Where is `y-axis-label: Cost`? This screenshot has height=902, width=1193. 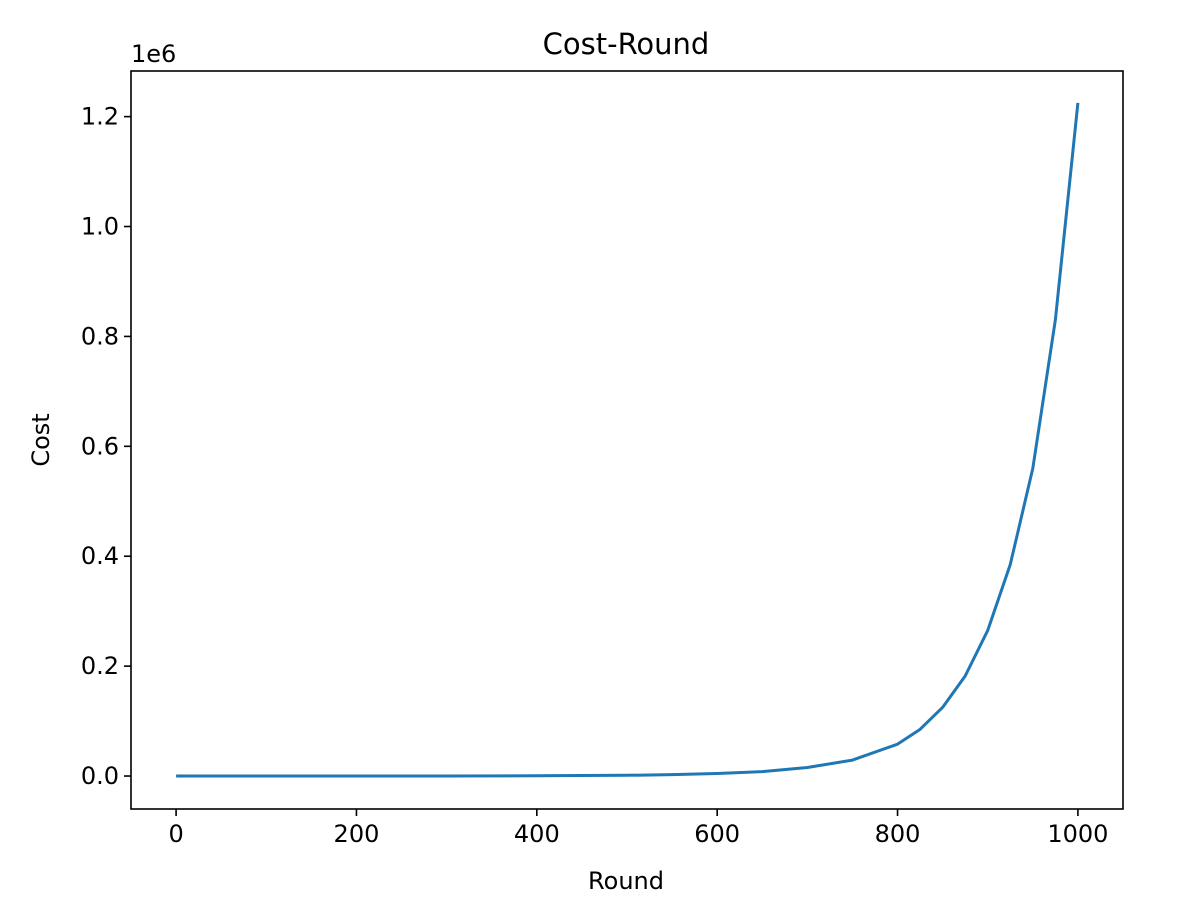
y-axis-label: Cost is located at coordinates (41, 439).